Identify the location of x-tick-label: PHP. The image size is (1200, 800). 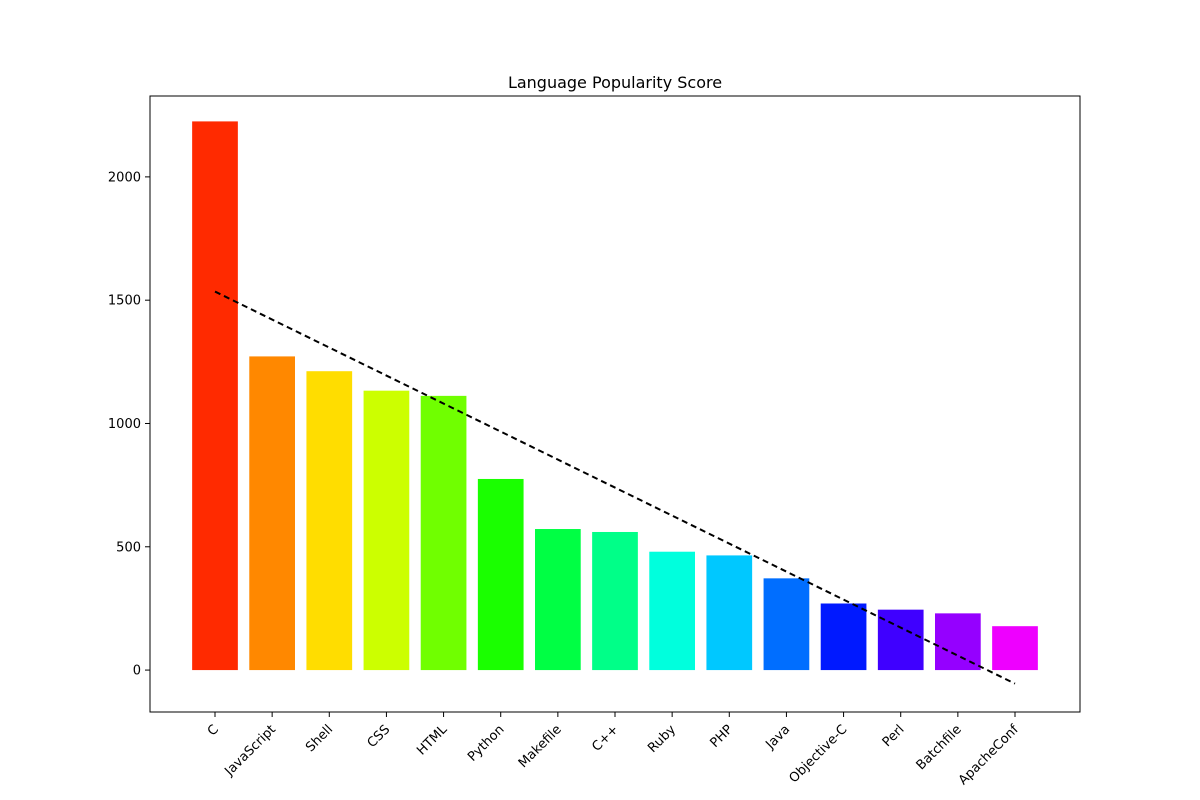
(721, 736).